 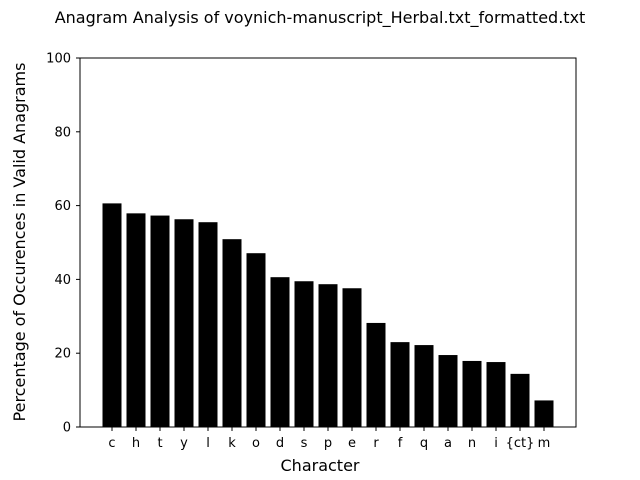 I want to click on bar-n, so click(x=472, y=393).